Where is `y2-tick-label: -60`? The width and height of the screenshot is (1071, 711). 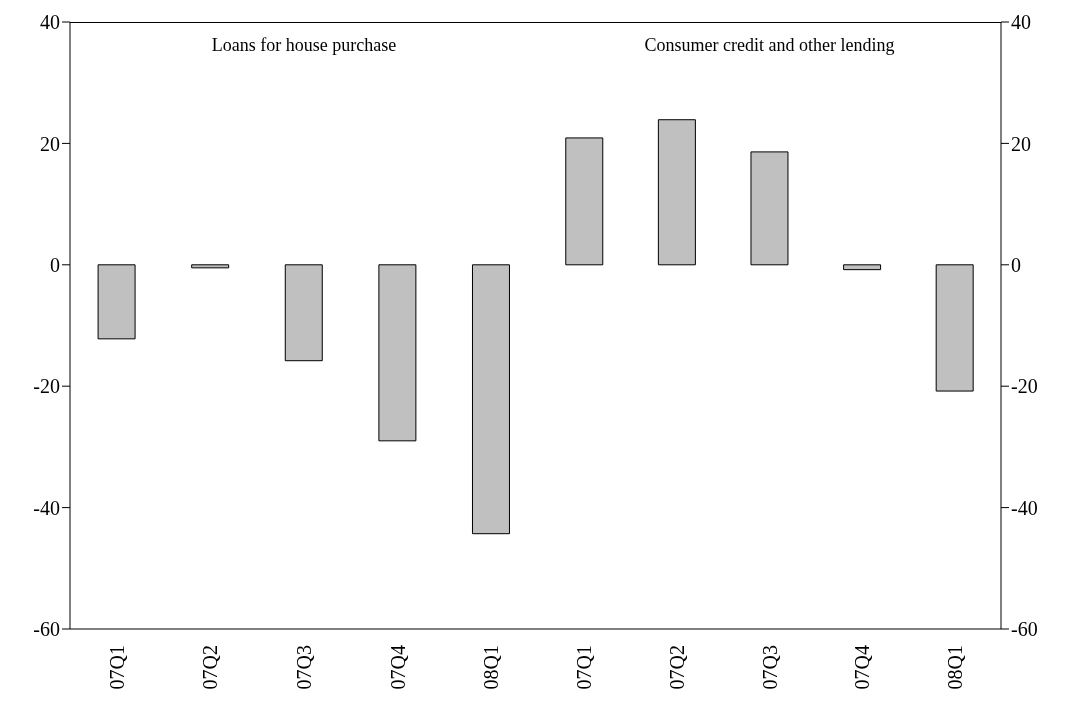
y2-tick-label: -60 is located at coordinates (1024, 629).